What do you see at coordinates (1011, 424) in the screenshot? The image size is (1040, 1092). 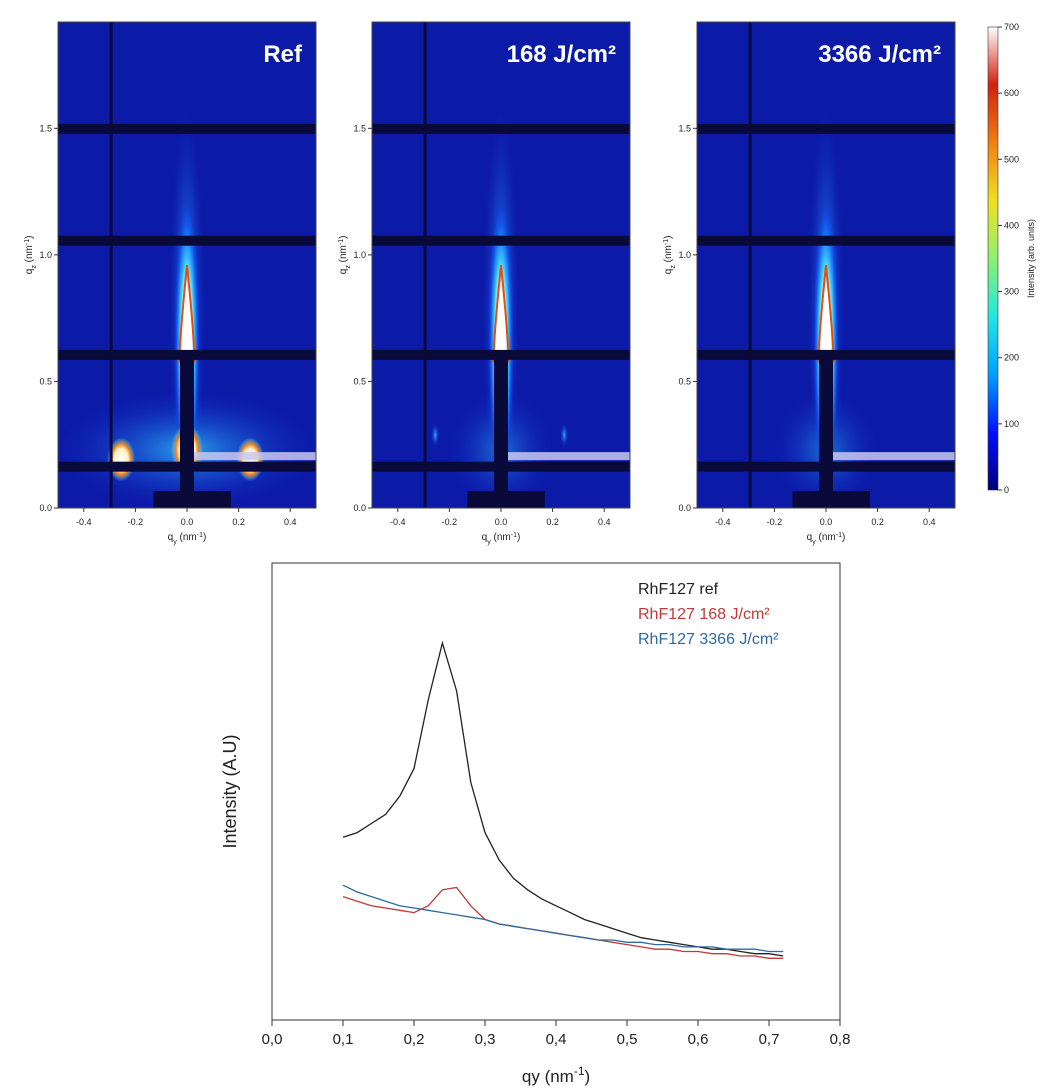 I see `colorbar-tick-label: 100` at bounding box center [1011, 424].